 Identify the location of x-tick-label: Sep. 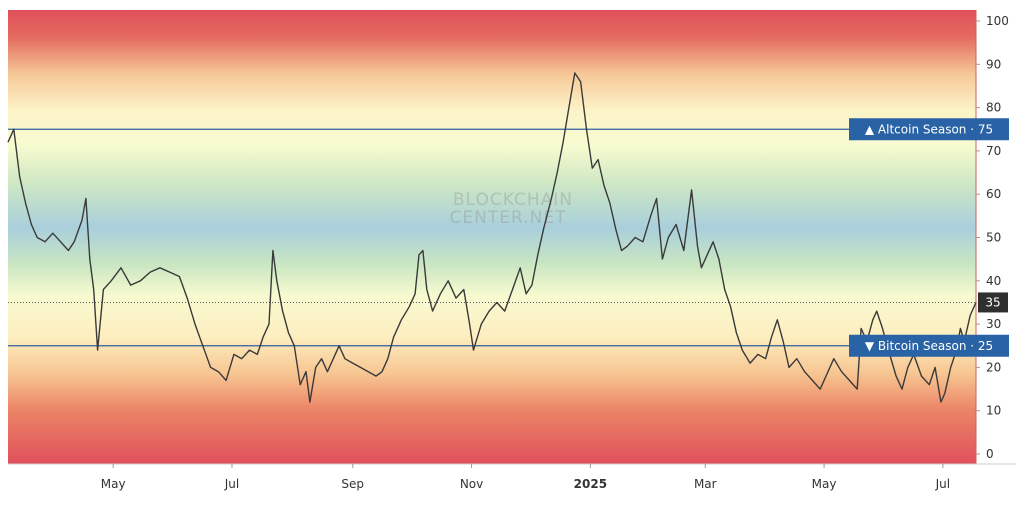
(352, 484).